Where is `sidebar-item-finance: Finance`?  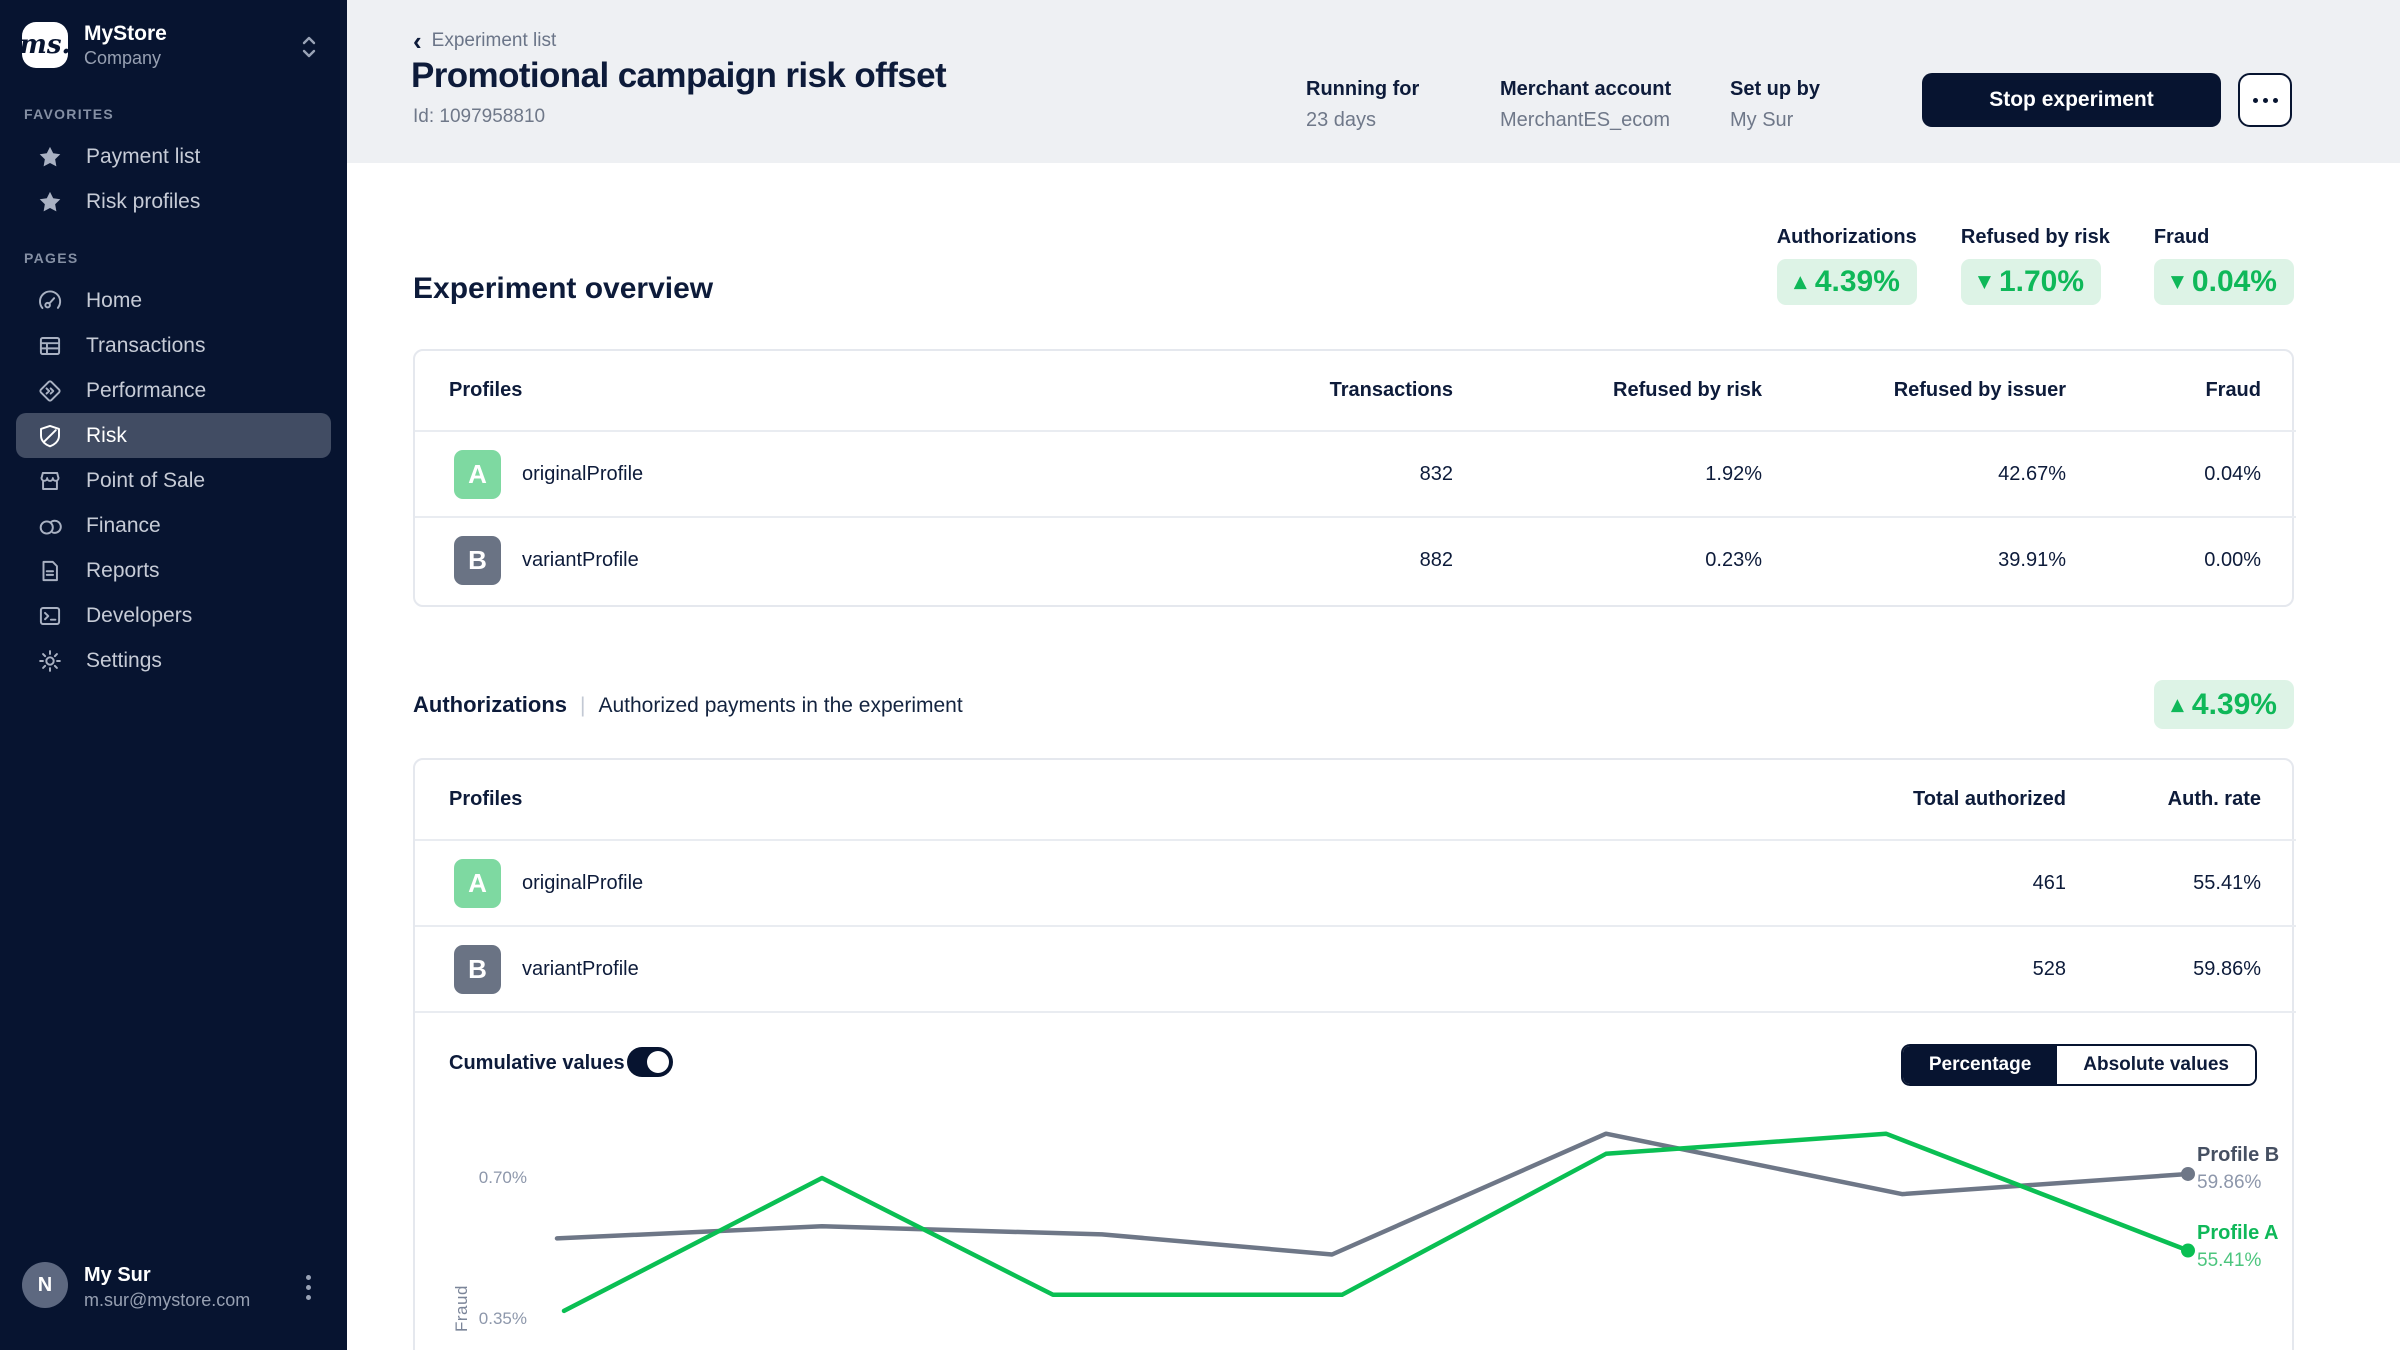
sidebar-item-finance: Finance is located at coordinates (173, 525).